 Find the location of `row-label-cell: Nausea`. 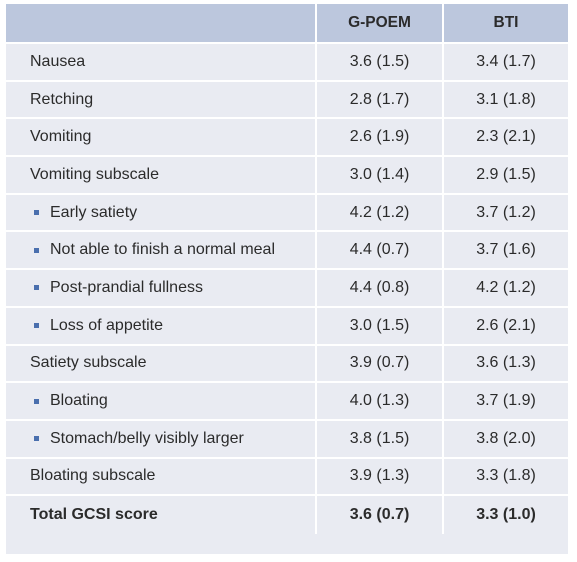

row-label-cell: Nausea is located at coordinates (160, 62).